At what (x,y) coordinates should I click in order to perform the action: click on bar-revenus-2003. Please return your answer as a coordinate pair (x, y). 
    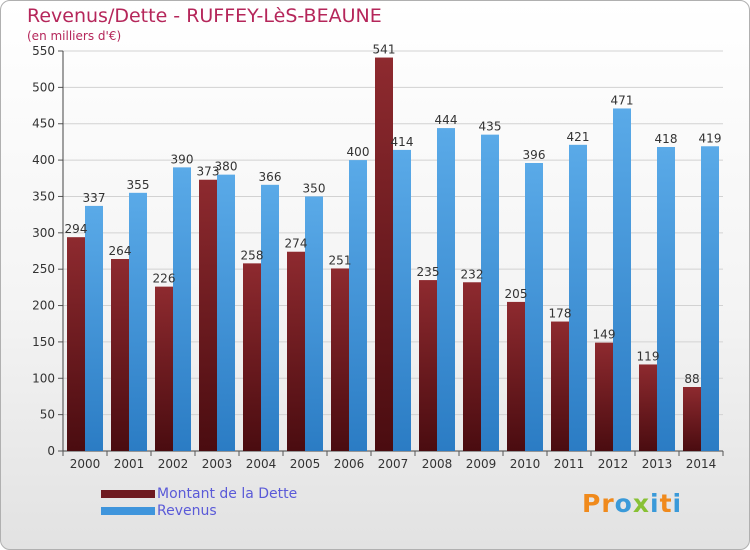
    Looking at the image, I should click on (226, 313).